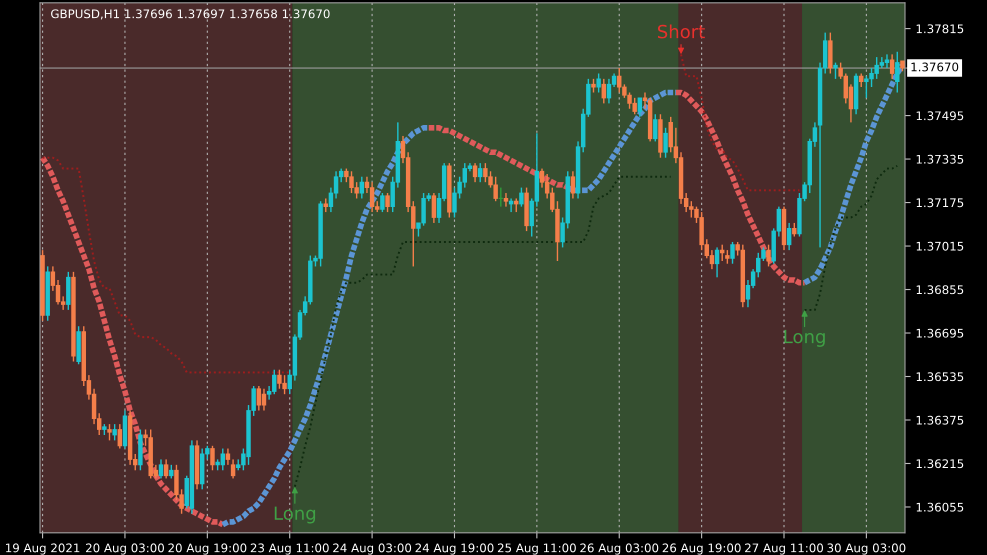  What do you see at coordinates (619, 549) in the screenshot?
I see `x-tick-label: 26 Aug 03:00` at bounding box center [619, 549].